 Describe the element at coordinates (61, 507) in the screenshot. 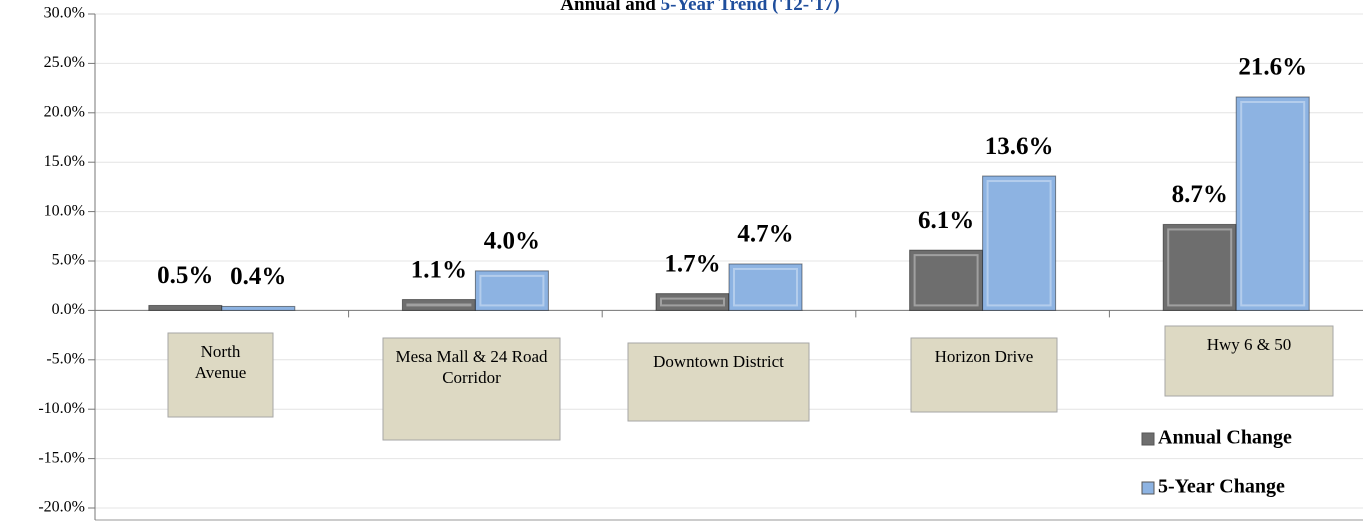

I see `y-tick-label: -20.0%` at that location.